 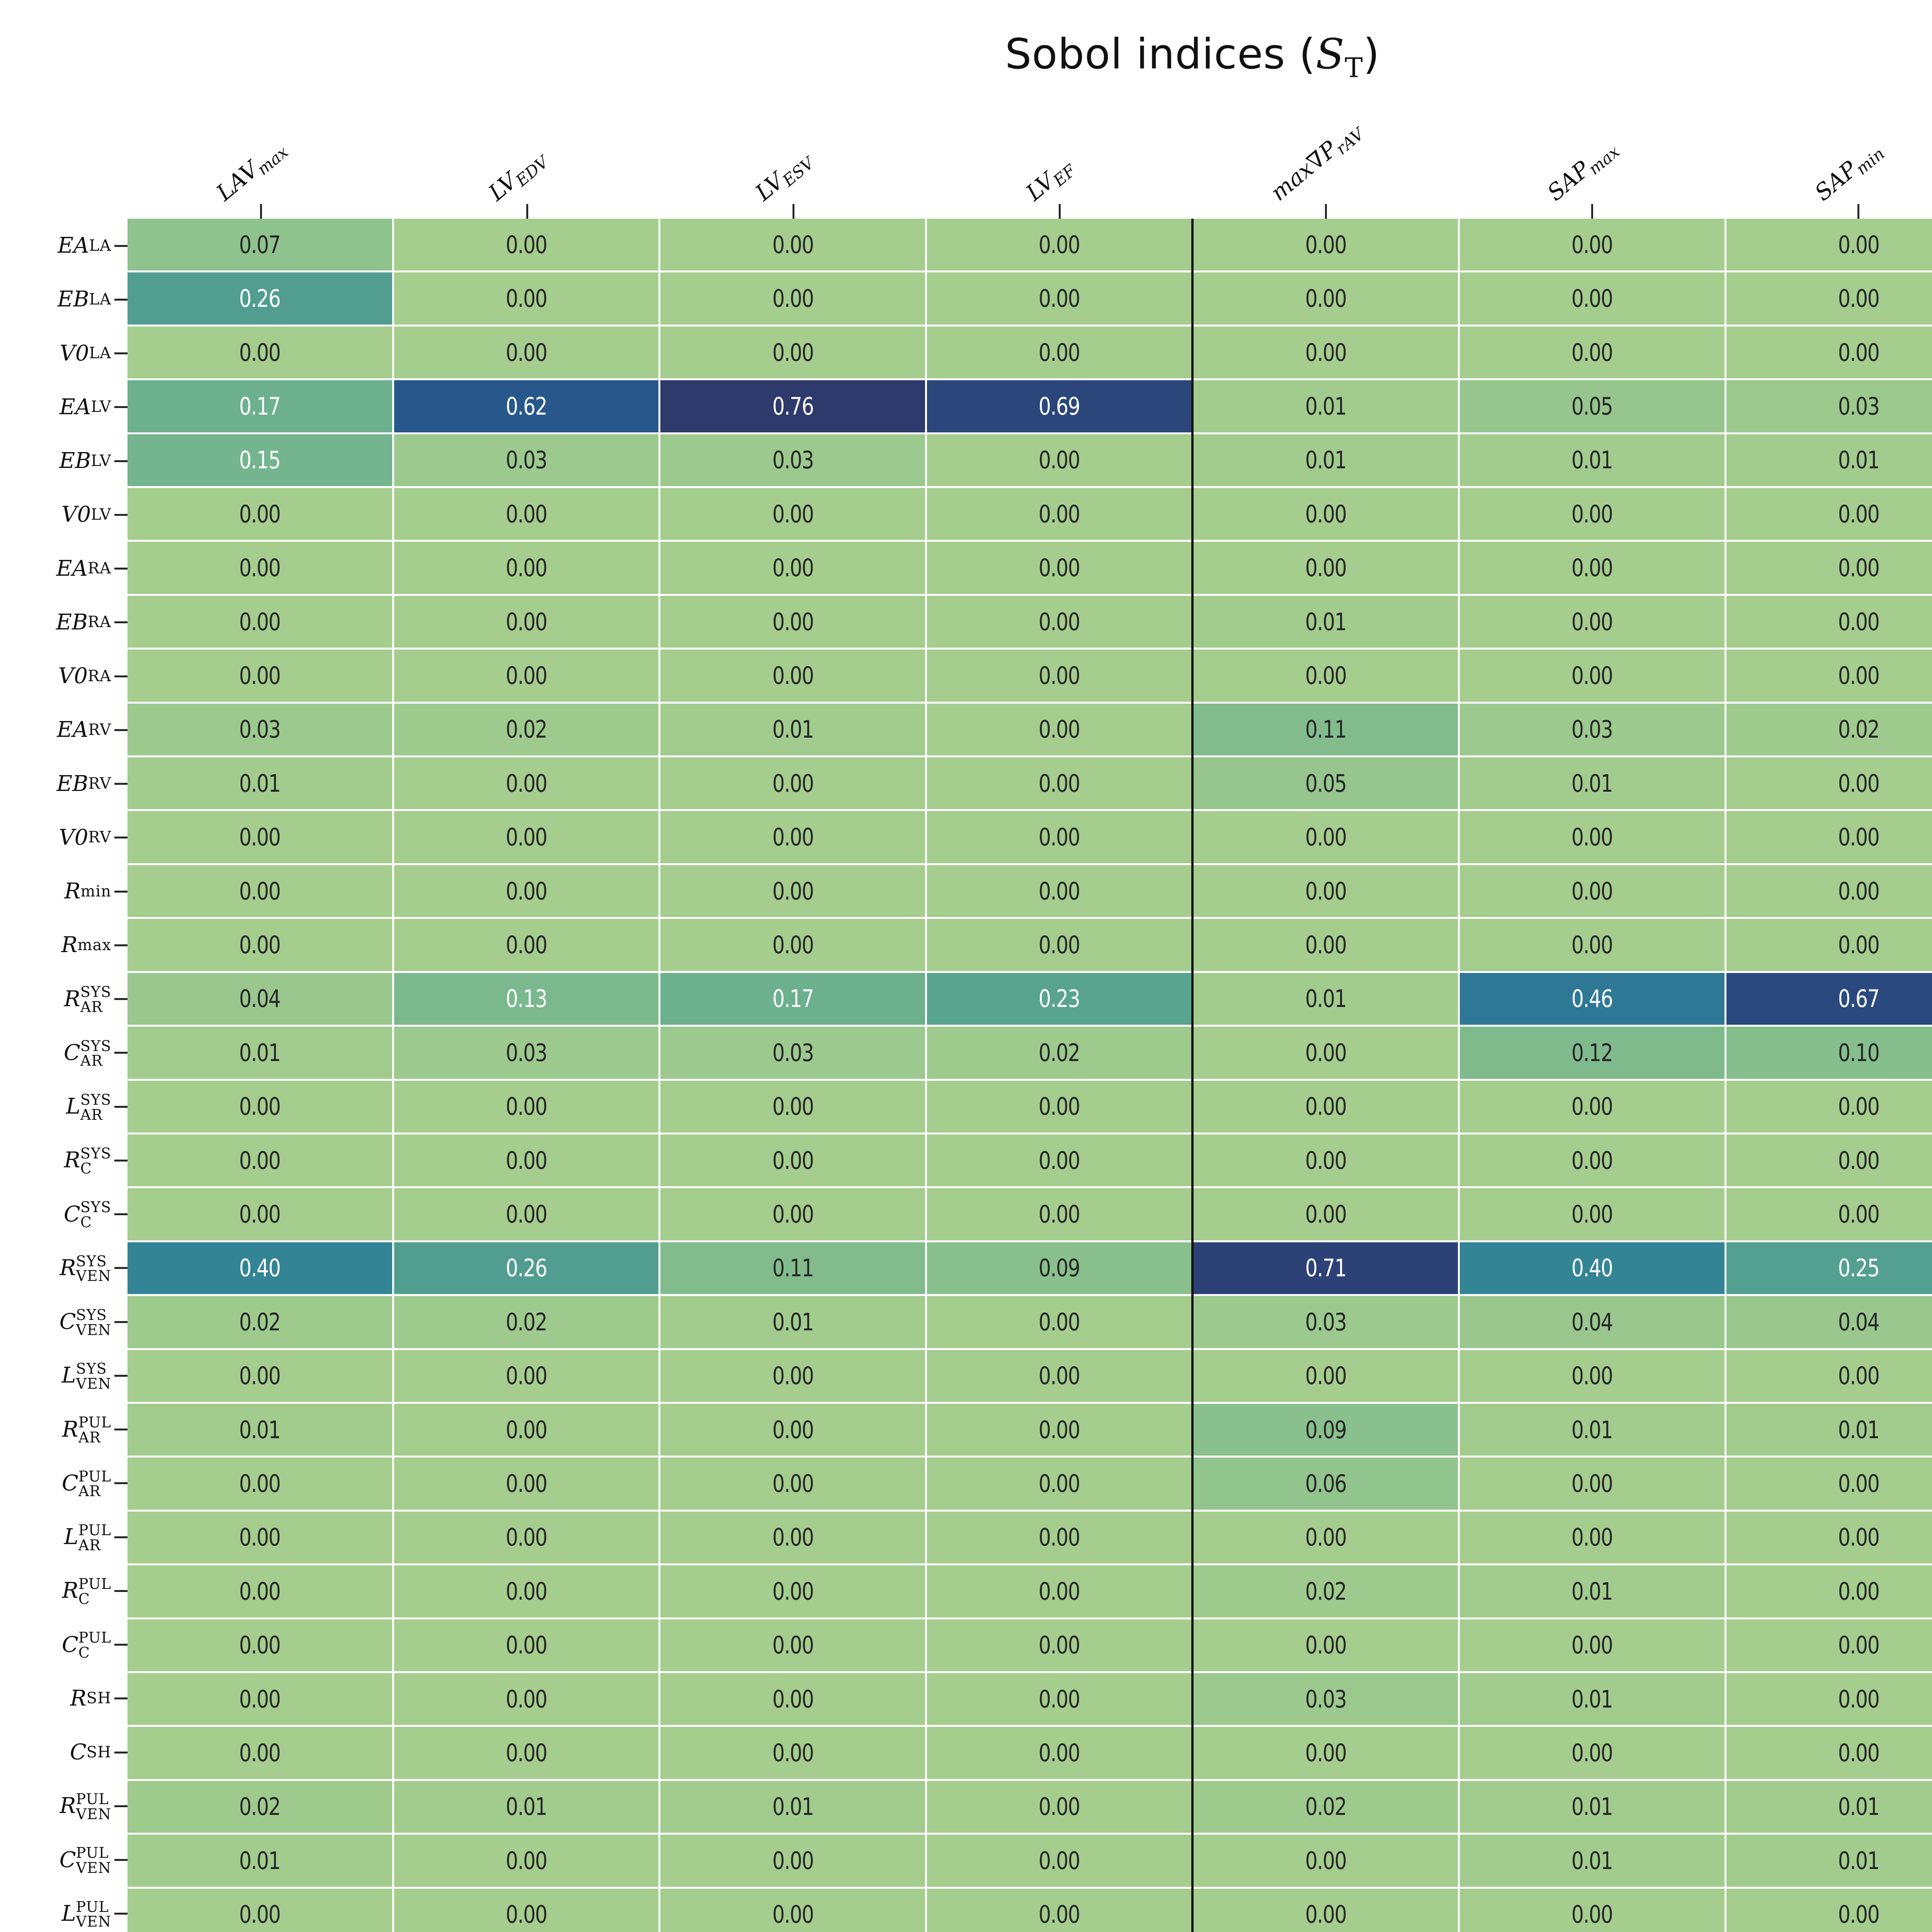 What do you see at coordinates (260, 999) in the screenshot?
I see `cell-value: 0.04` at bounding box center [260, 999].